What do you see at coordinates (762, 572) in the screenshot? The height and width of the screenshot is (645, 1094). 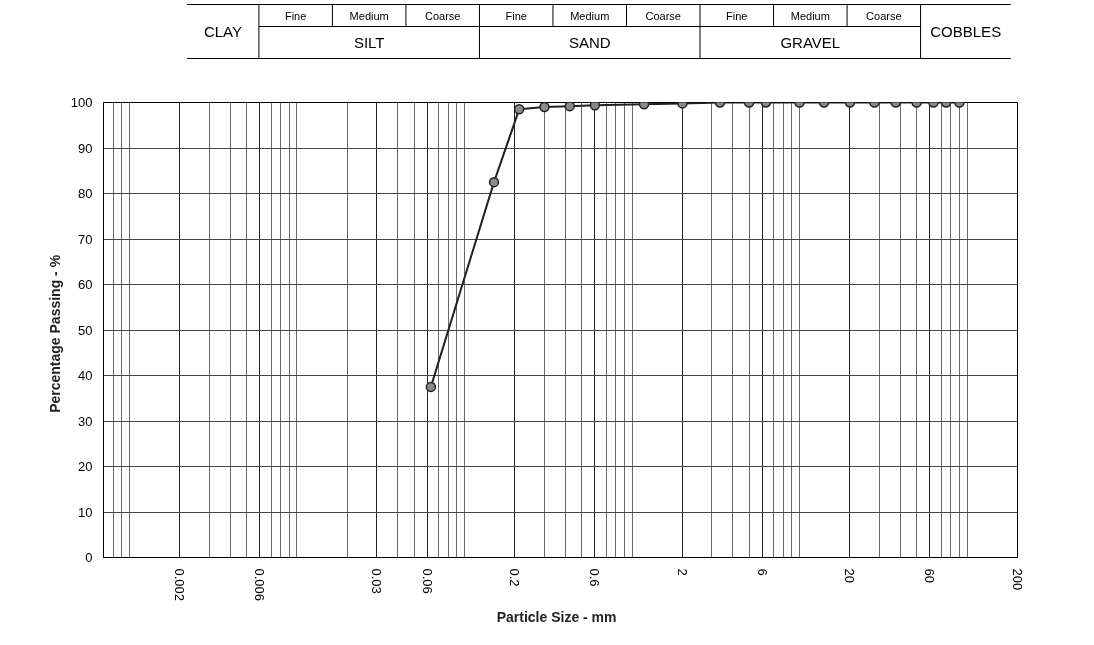 I see `x-tick-label: 6` at bounding box center [762, 572].